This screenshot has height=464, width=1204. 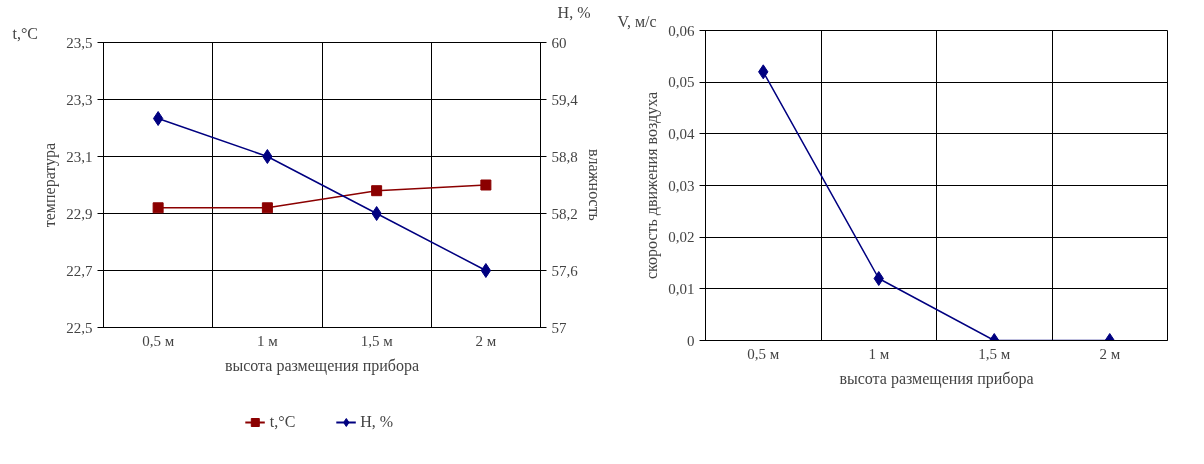 I want to click on text: H, %, so click(x=574, y=12).